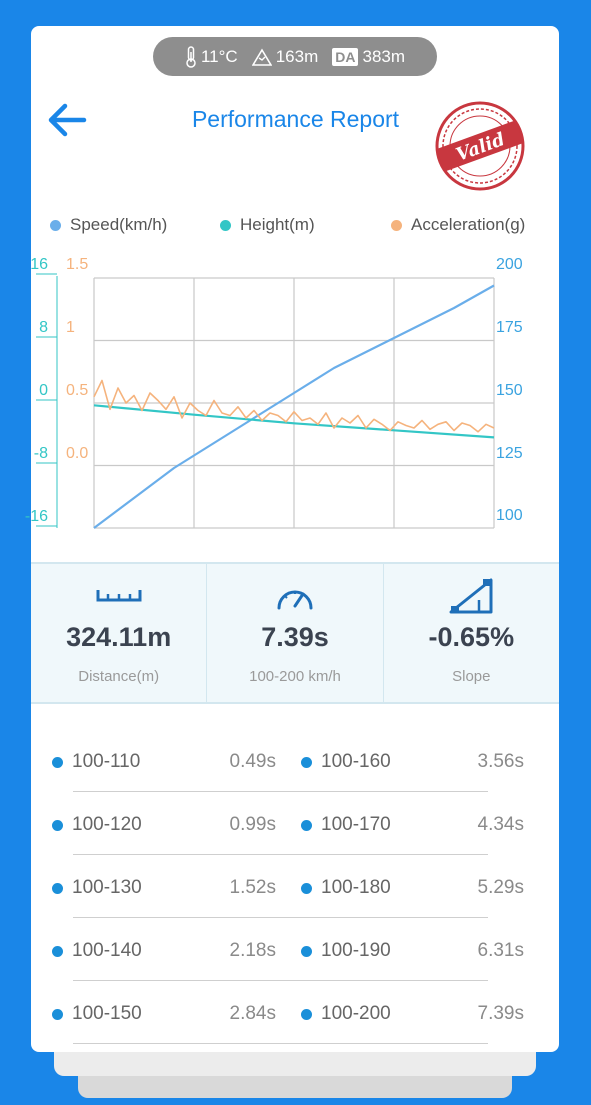 This screenshot has height=1105, width=591. I want to click on split-time: 4.34s, so click(500, 824).